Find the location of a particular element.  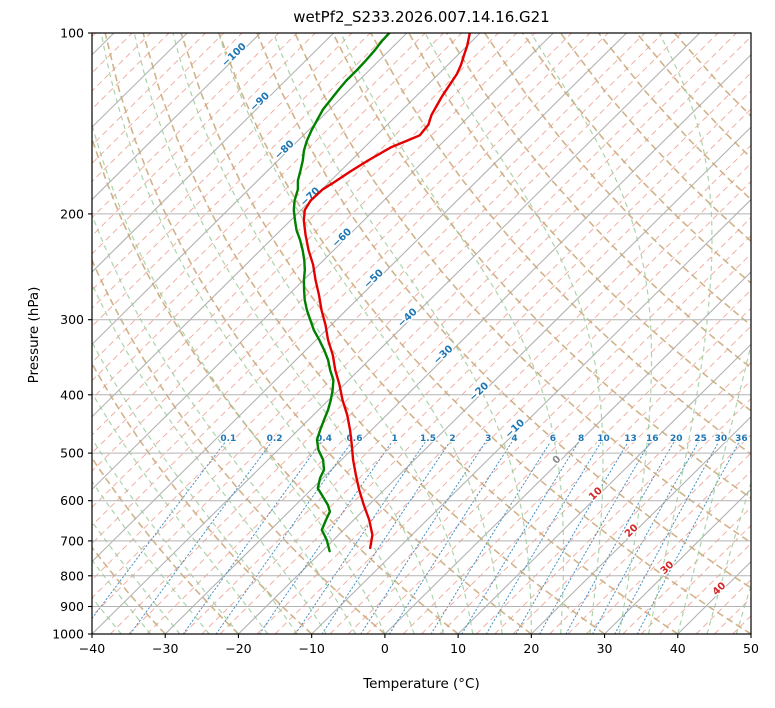

dewpoint-curve is located at coordinates (341, 293).